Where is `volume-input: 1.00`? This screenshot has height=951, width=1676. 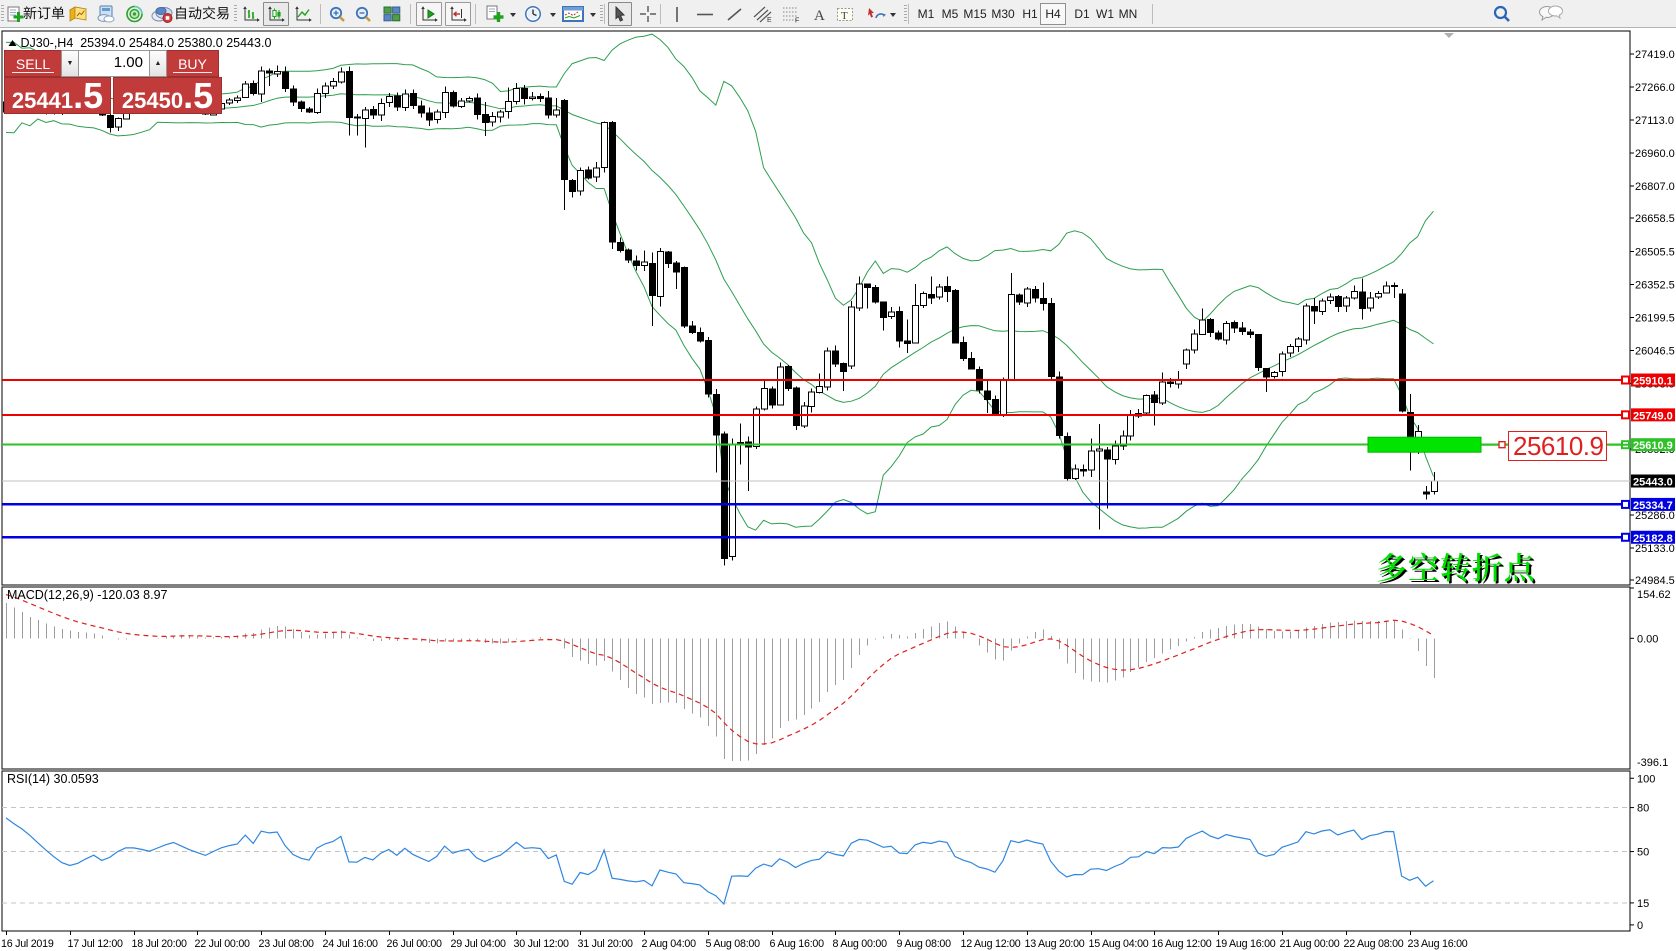
volume-input: 1.00 is located at coordinates (114, 63).